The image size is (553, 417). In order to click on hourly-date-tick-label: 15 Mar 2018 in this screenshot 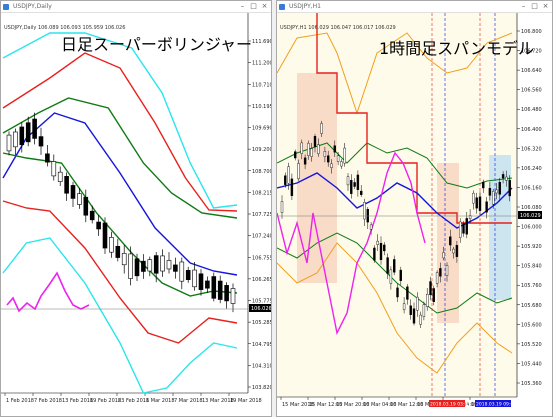, I will do `click(298, 405)`.